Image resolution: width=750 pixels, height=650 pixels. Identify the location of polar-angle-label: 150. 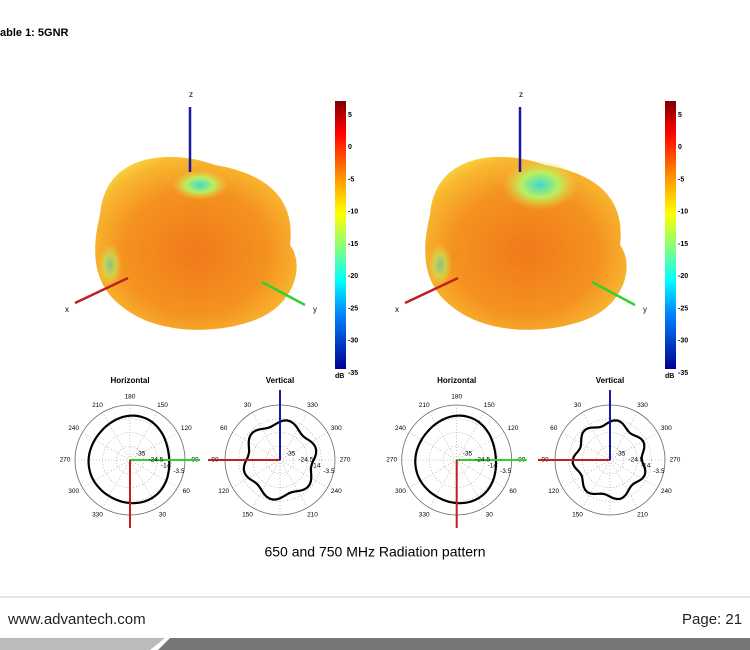
(489, 405).